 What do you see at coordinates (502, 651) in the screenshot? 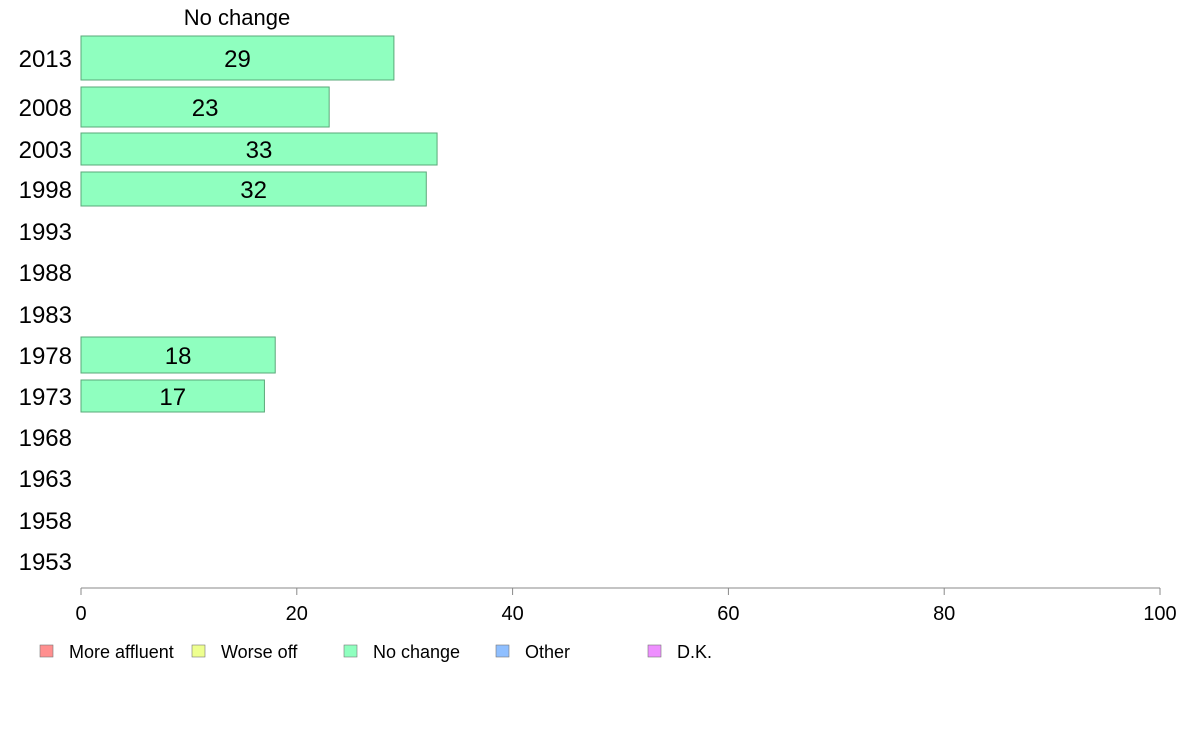
I see `legend-swatch-other` at bounding box center [502, 651].